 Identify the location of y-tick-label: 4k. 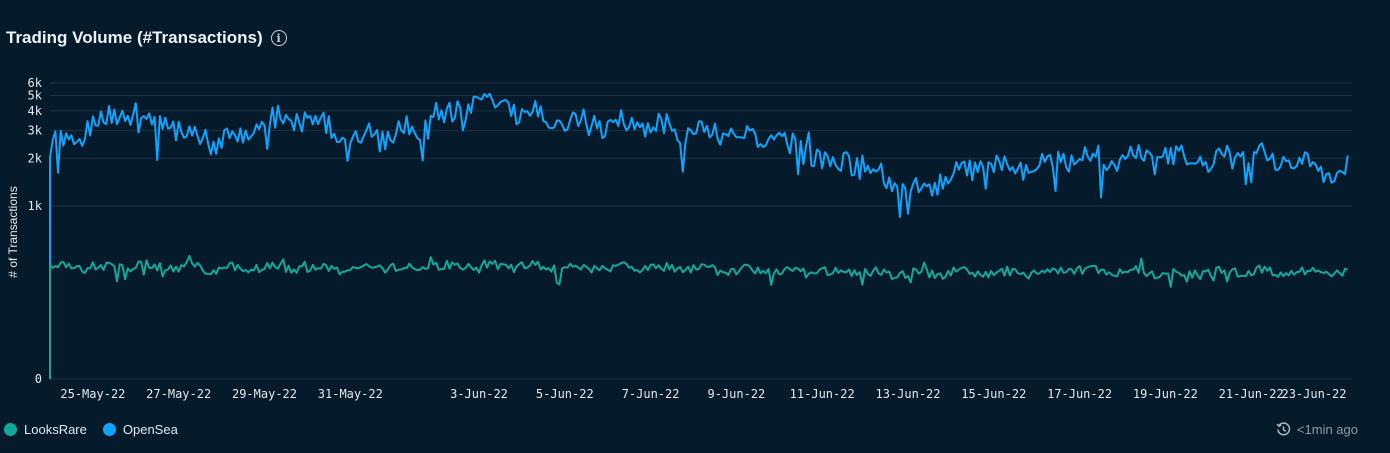
(35, 111).